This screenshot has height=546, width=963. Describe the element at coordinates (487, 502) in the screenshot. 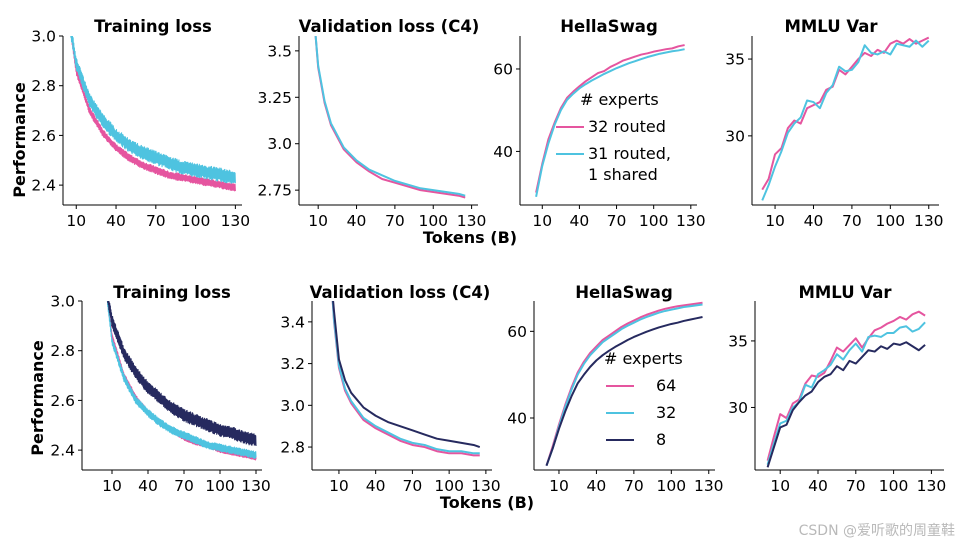

I see `x-axis-label-row2: Tokens (B)` at that location.